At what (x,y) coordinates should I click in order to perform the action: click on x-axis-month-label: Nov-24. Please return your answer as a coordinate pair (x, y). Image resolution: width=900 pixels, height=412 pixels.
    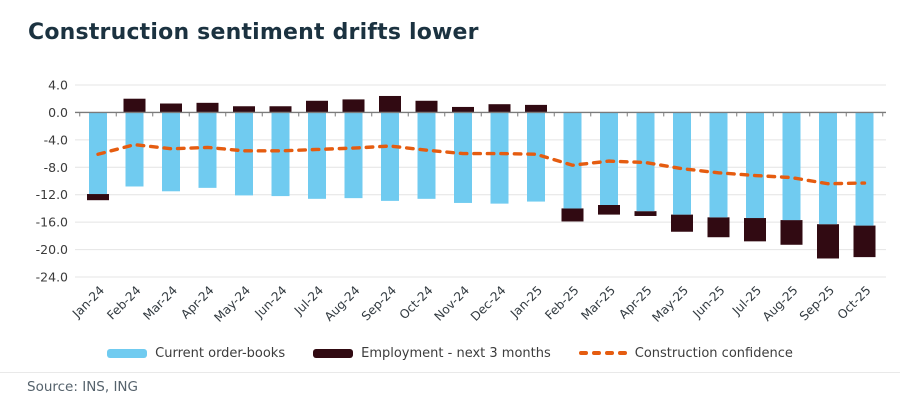
    Looking at the image, I should click on (452, 303).